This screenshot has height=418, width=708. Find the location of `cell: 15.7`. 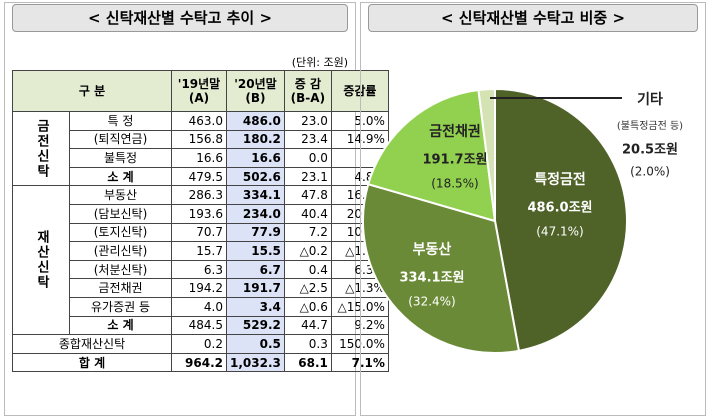

cell: 15.7 is located at coordinates (199, 251).